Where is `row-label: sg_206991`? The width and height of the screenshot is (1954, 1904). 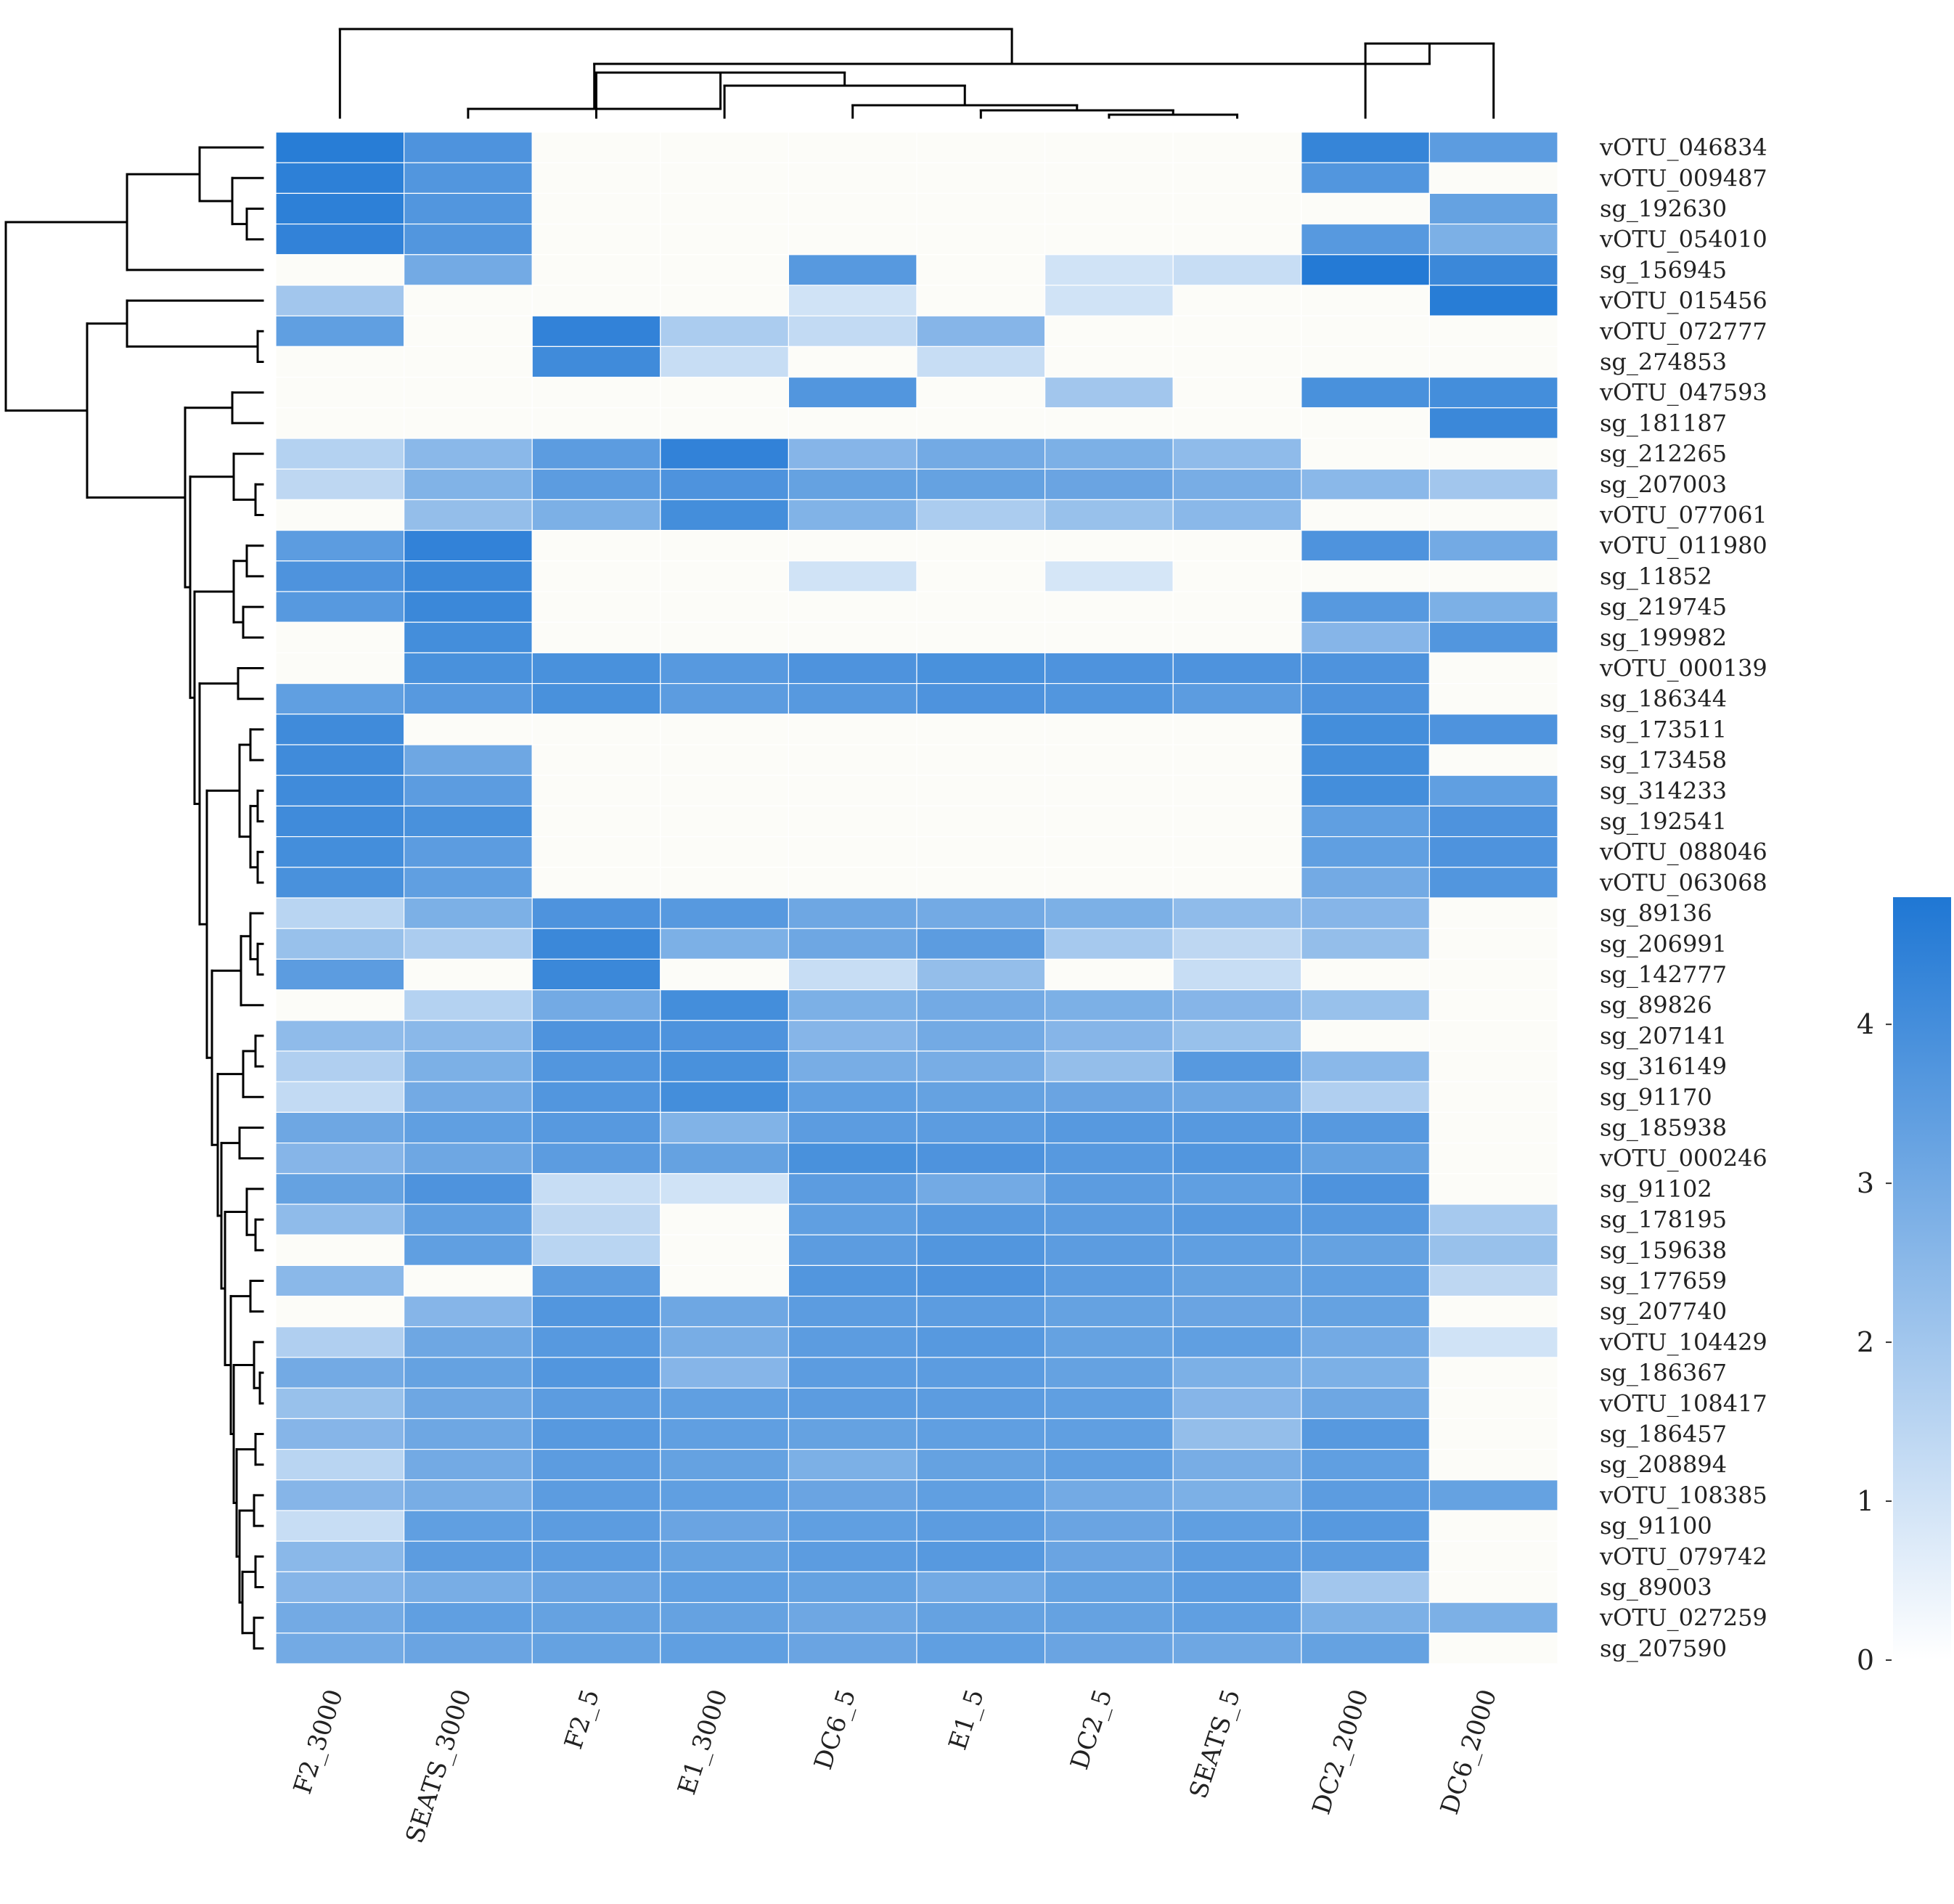 row-label: sg_206991 is located at coordinates (1663, 944).